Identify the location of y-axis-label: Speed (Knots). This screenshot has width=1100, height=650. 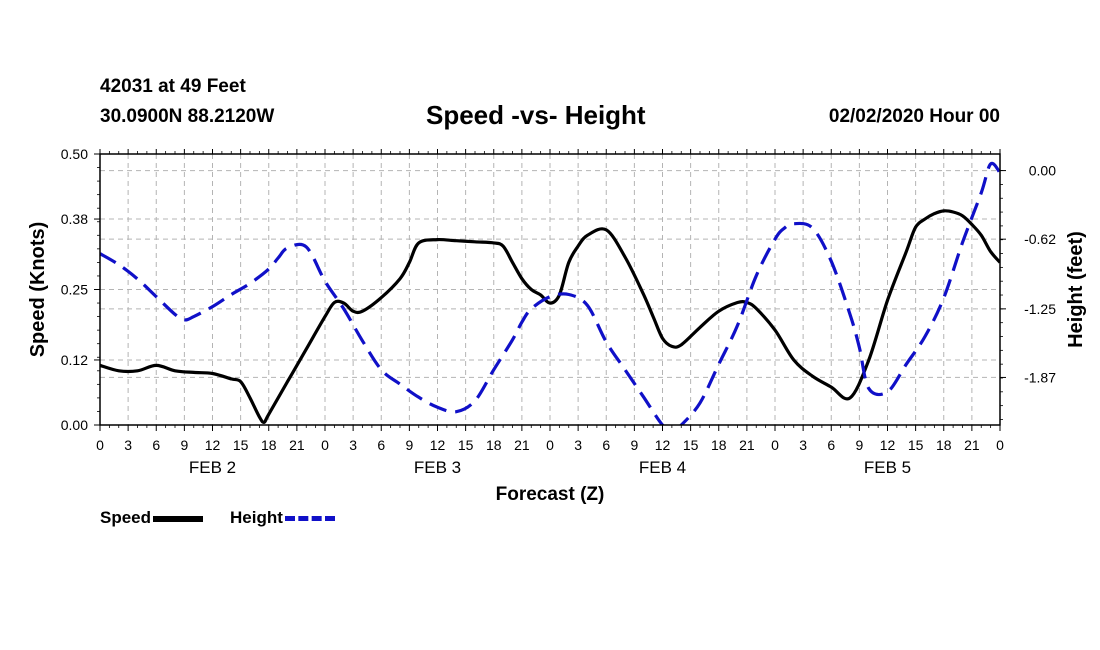
(38, 290).